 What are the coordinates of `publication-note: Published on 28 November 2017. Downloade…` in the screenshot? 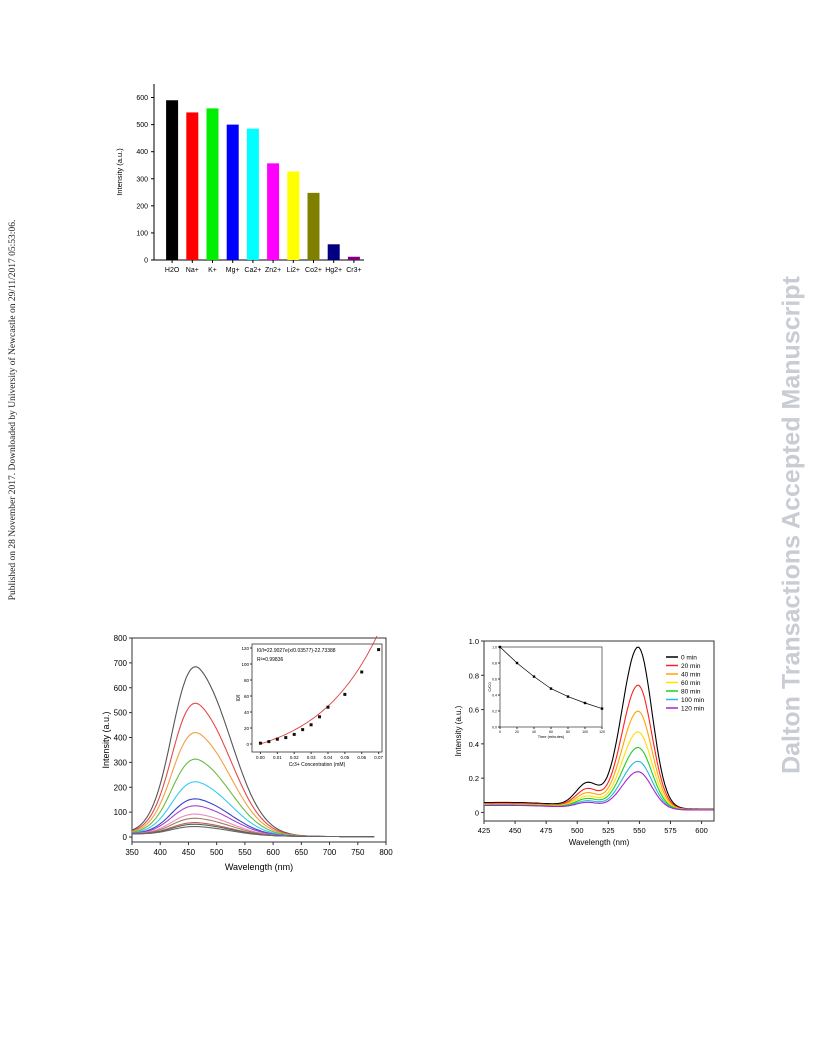 It's located at (13, 410).